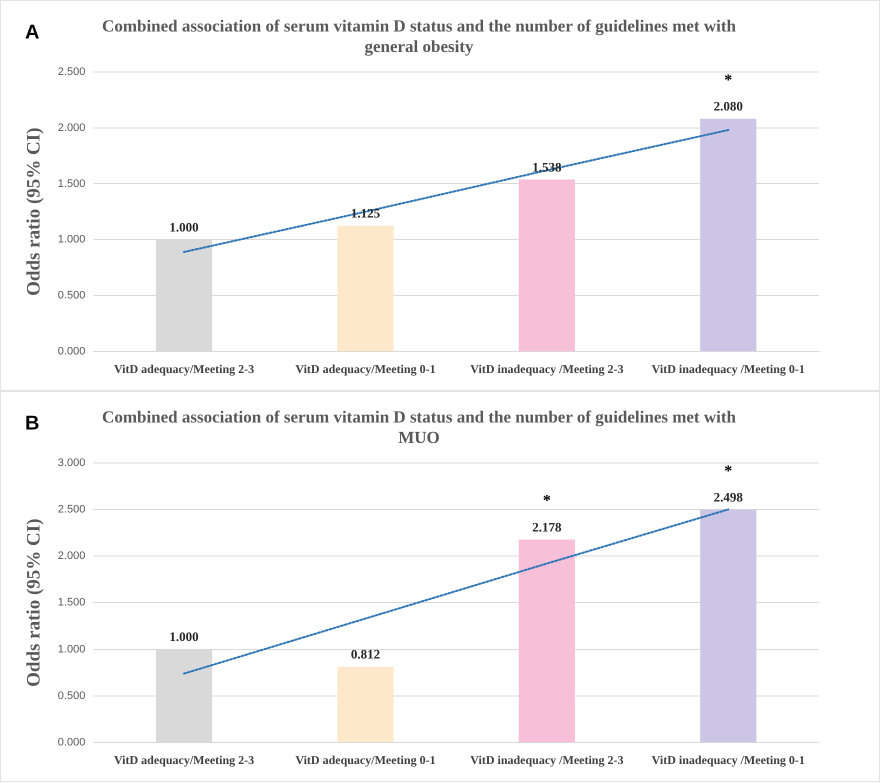  Describe the element at coordinates (419, 437) in the screenshot. I see `text: MUO` at that location.